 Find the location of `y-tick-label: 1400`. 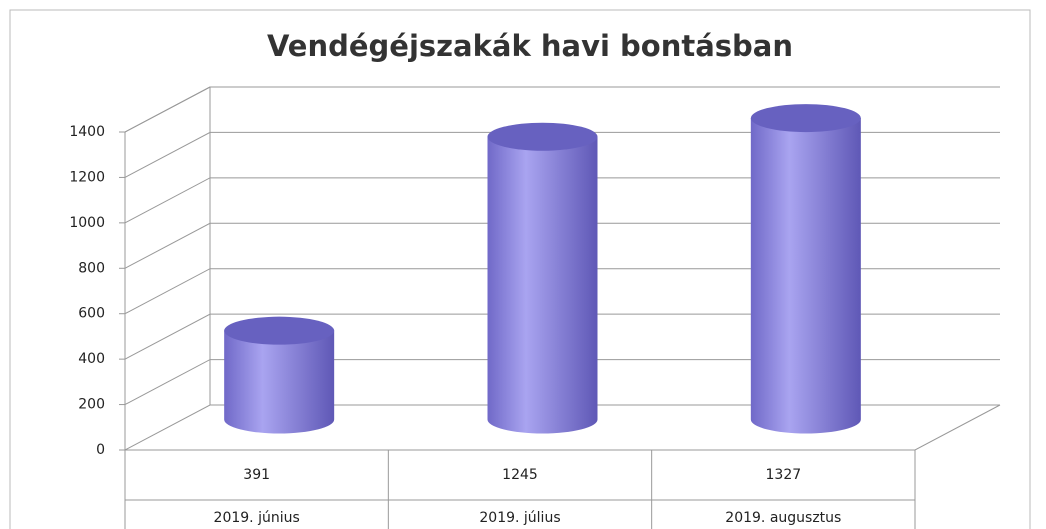

y-tick-label: 1400 is located at coordinates (87, 132).